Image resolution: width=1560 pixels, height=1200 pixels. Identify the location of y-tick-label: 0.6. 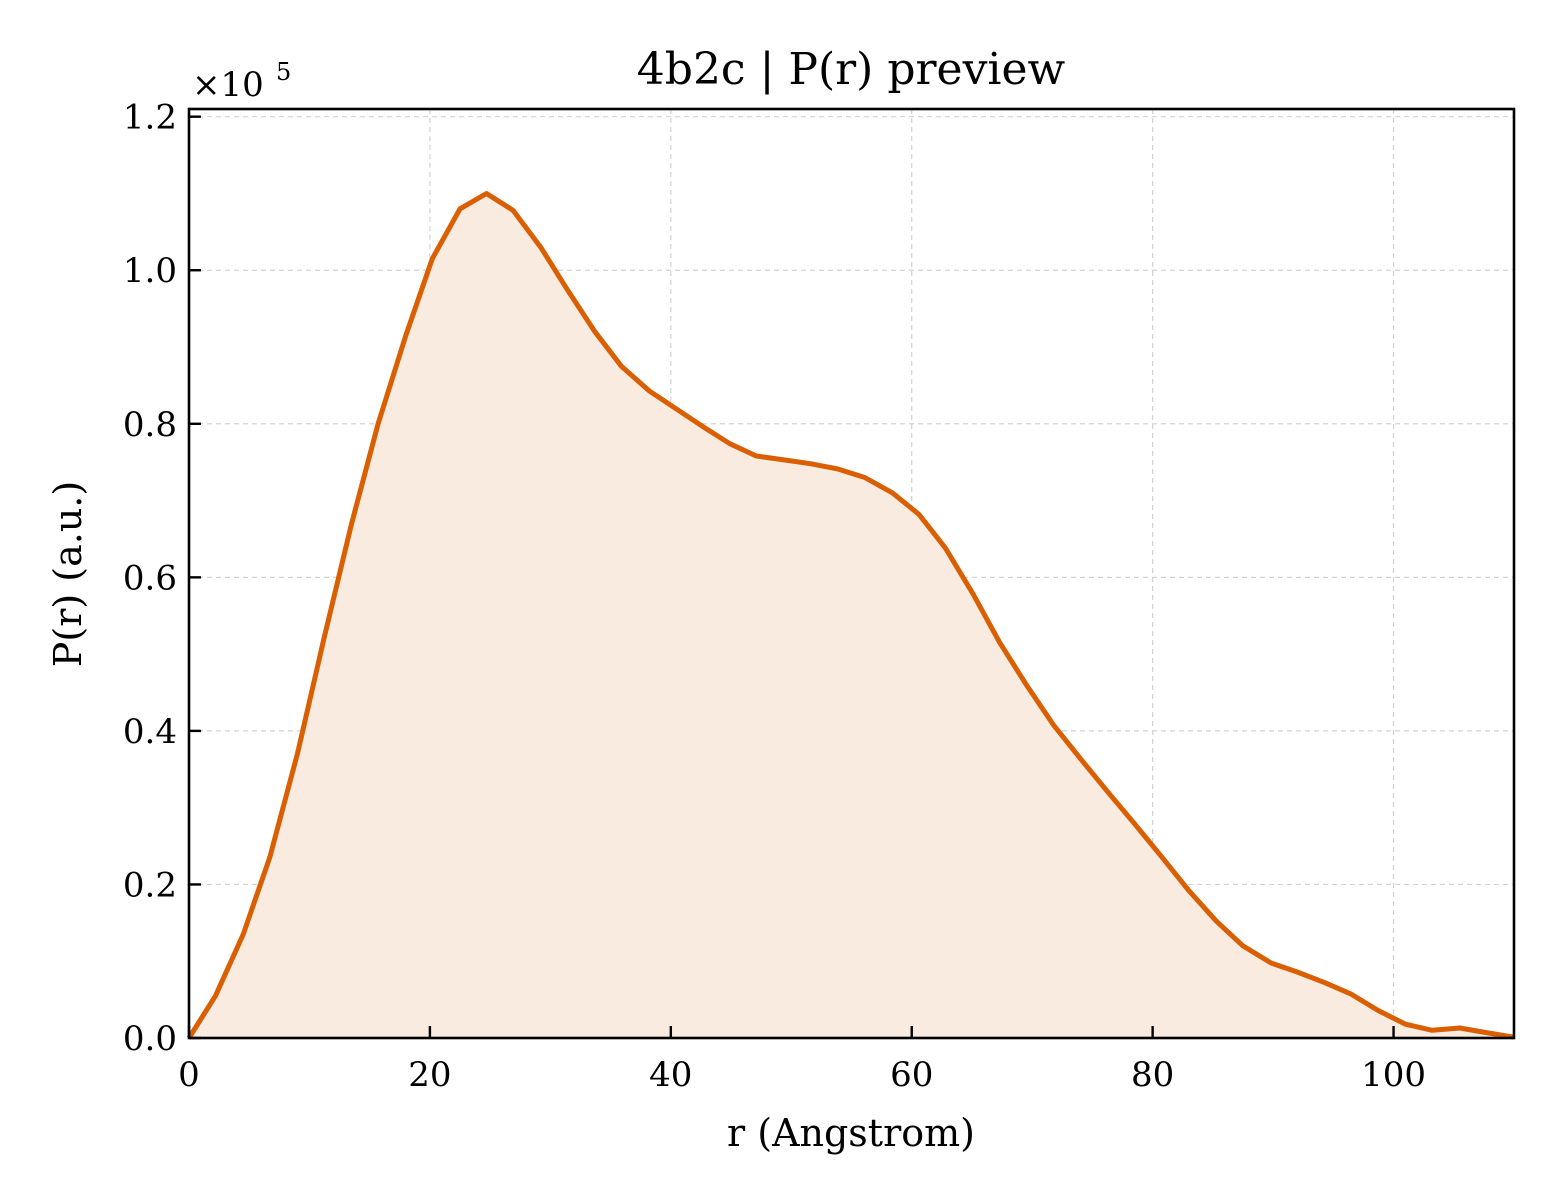
(150, 578).